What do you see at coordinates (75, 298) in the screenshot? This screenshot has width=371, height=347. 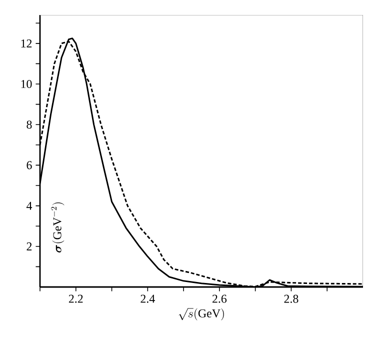 I see `x-tick-label: 2.2` at bounding box center [75, 298].